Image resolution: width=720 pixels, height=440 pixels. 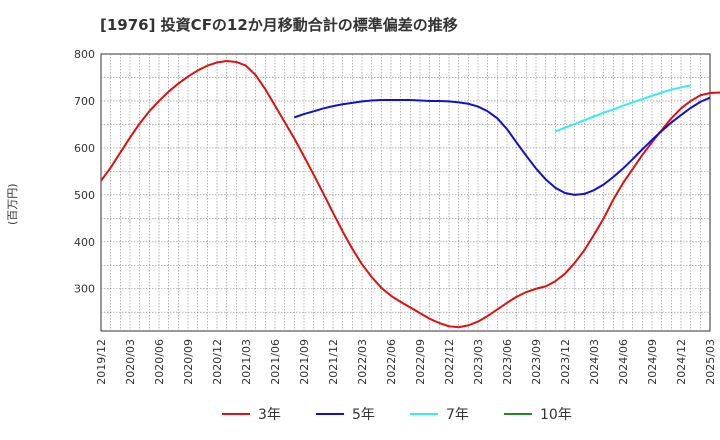 I want to click on legend-label-3年: 3年, so click(x=269, y=415).